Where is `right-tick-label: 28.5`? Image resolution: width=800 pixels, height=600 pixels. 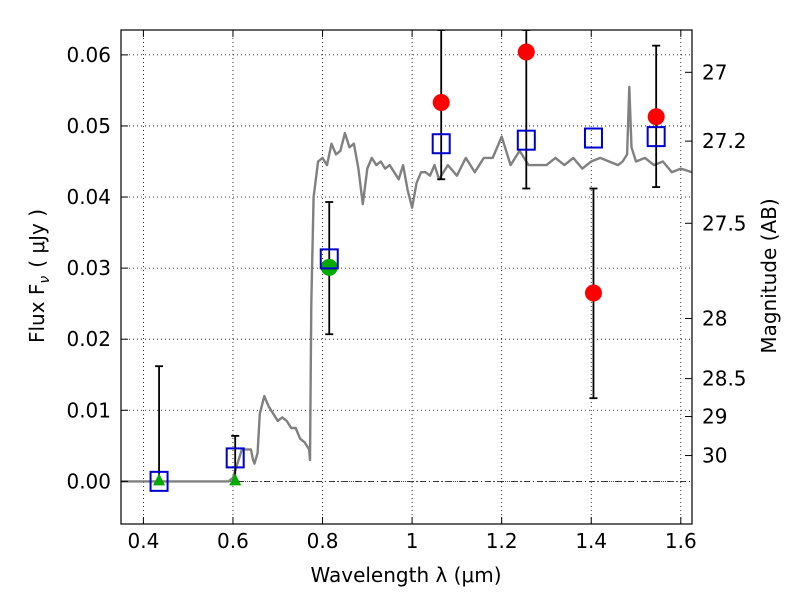
right-tick-label: 28.5 is located at coordinates (724, 379).